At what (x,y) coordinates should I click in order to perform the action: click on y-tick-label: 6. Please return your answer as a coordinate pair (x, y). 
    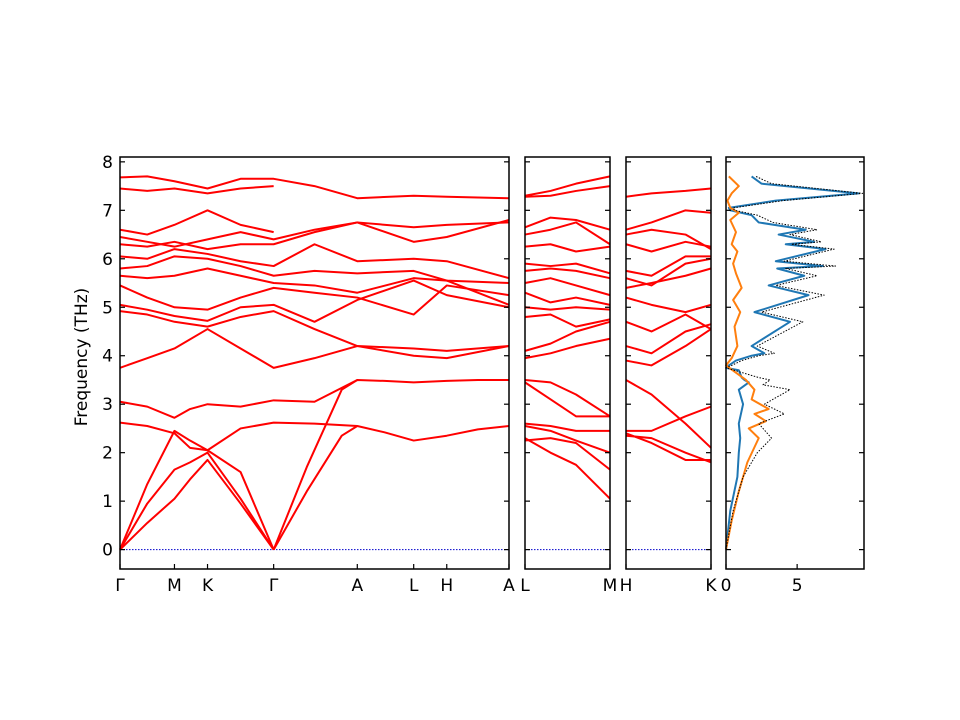
    Looking at the image, I should click on (107, 260).